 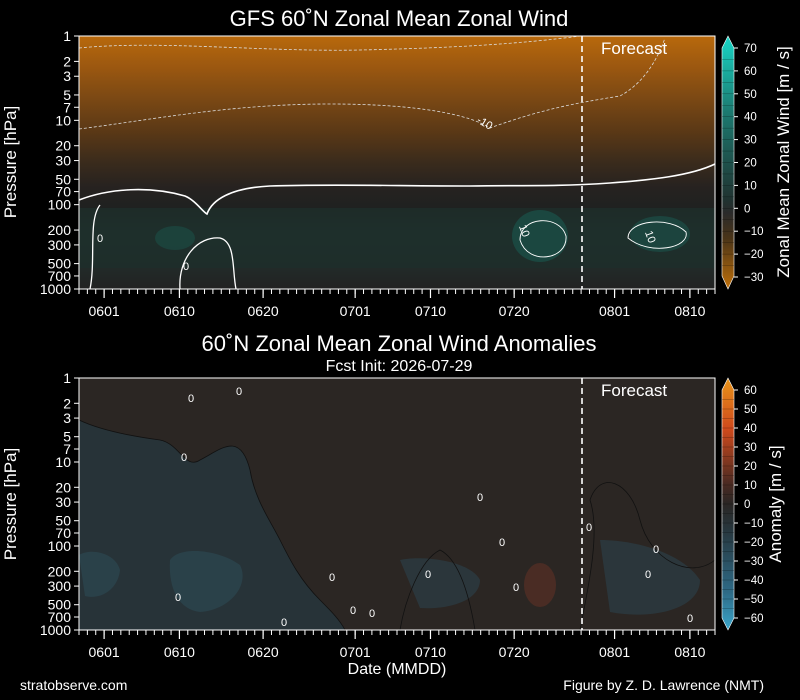 I want to click on x-axis-label: Date (MMDD), so click(x=397, y=669).